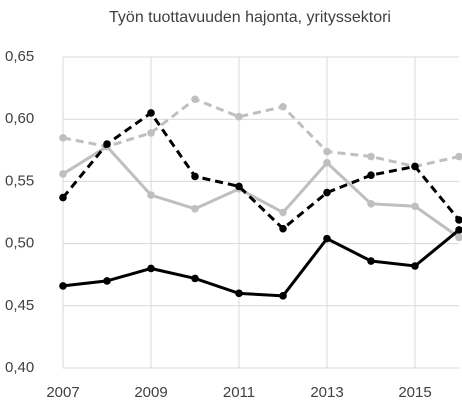 The width and height of the screenshot is (462, 410). Describe the element at coordinates (62, 392) in the screenshot. I see `x-tick-label: 2007` at that location.